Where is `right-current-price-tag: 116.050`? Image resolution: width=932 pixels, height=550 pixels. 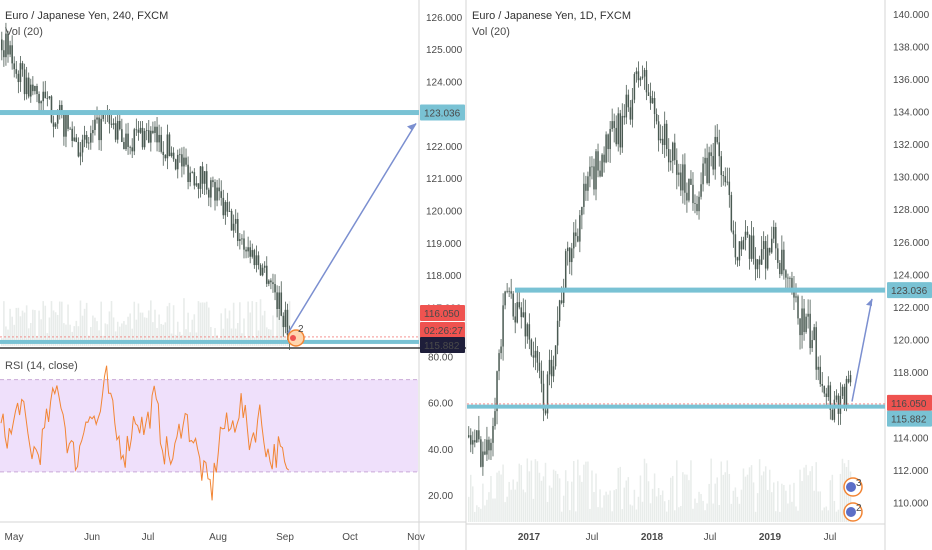
right-current-price-tag: 116.050 is located at coordinates (909, 404).